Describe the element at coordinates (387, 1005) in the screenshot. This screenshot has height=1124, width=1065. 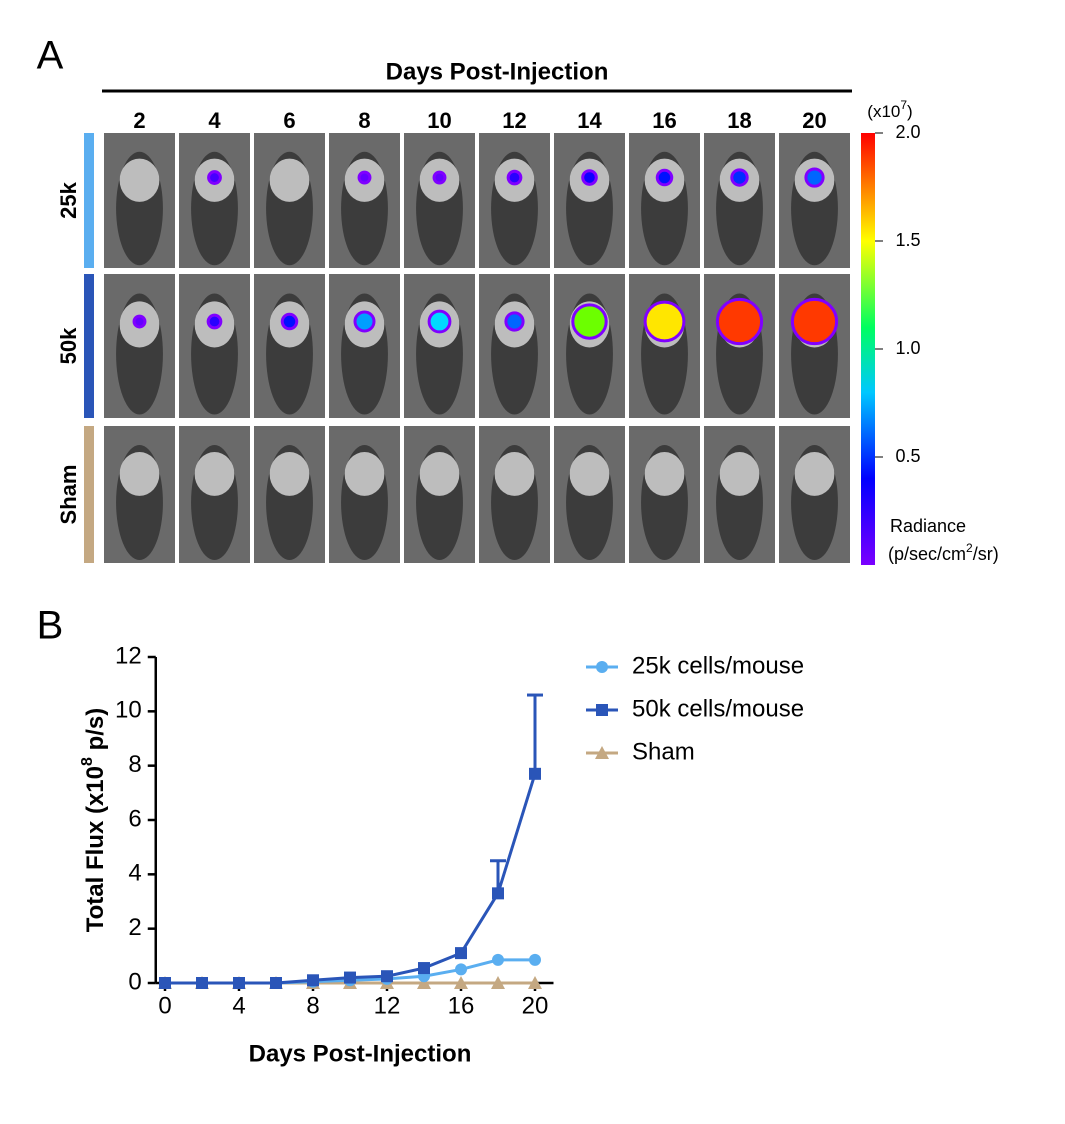
I see `x-tick-label: 12` at that location.